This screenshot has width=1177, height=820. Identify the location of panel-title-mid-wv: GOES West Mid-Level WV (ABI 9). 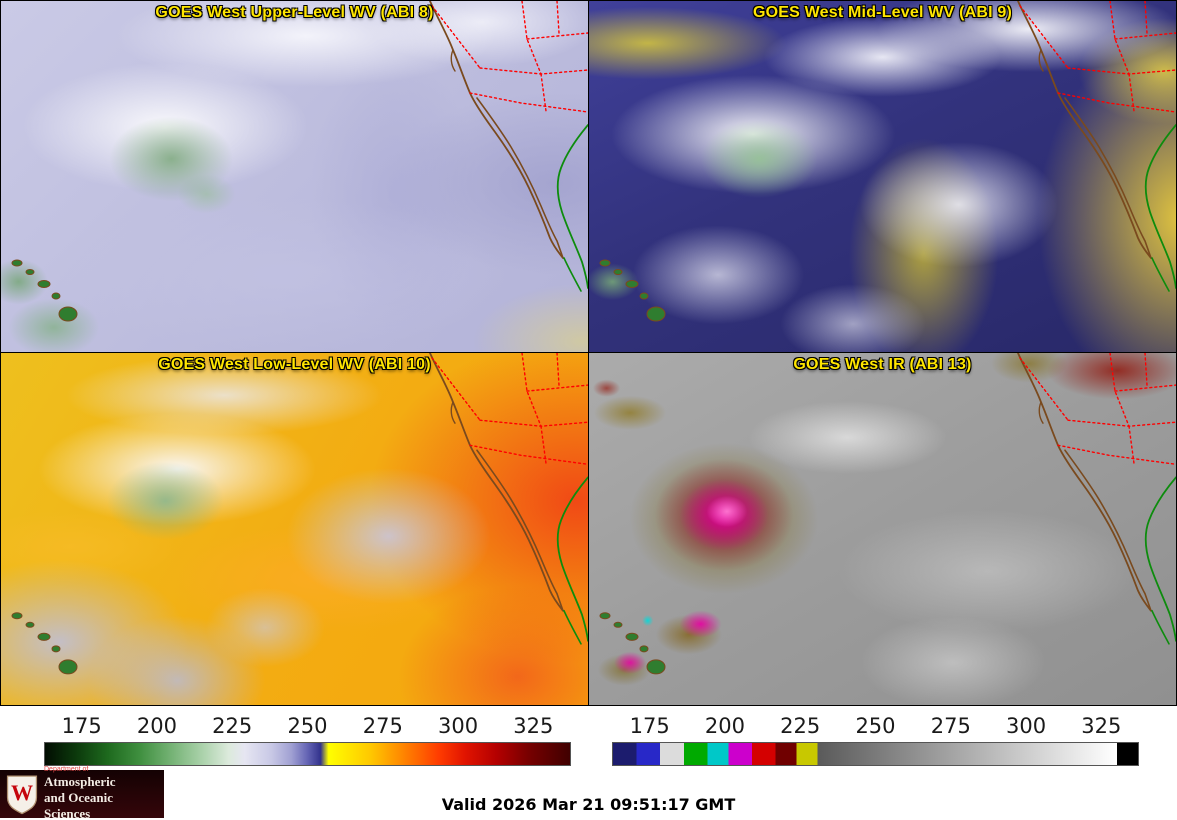
(882, 12).